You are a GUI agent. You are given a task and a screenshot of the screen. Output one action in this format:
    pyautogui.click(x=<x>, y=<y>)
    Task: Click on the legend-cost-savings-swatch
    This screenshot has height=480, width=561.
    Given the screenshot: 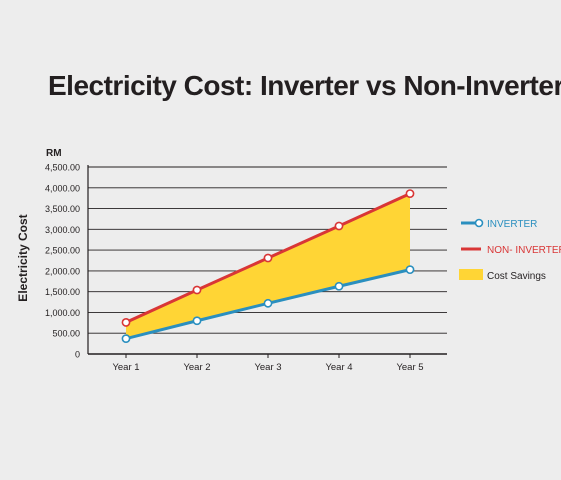 What is the action you would take?
    pyautogui.click(x=471, y=274)
    